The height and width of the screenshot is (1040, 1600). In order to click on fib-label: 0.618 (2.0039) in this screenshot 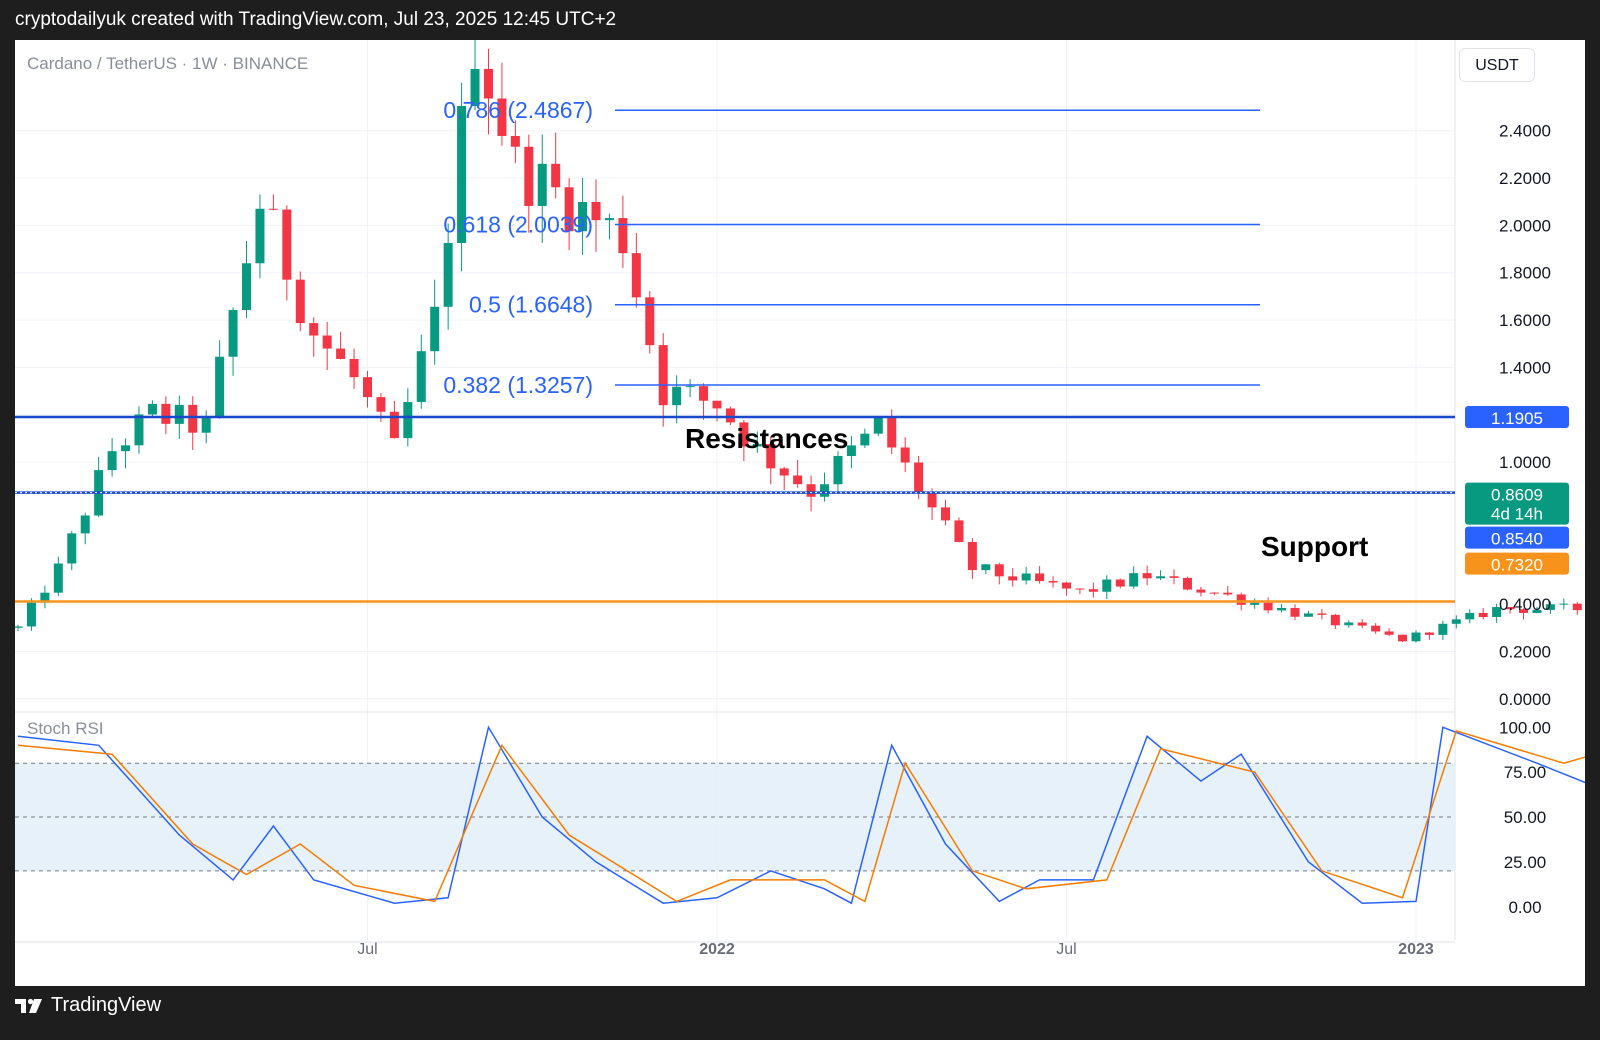, I will do `click(518, 224)`.